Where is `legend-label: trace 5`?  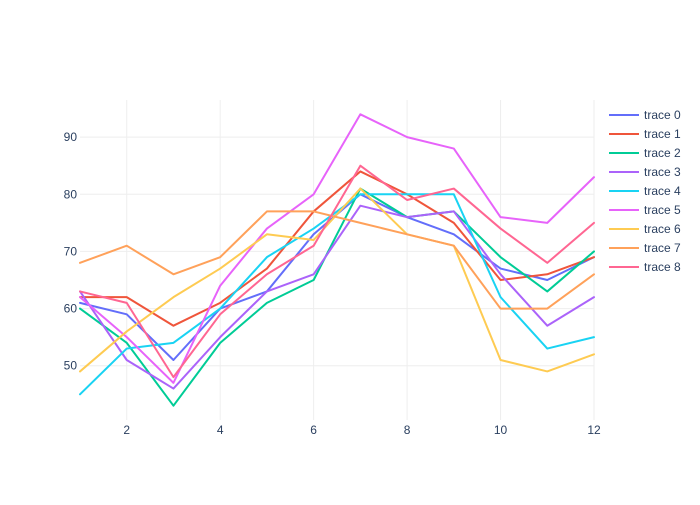 legend-label: trace 5 is located at coordinates (662, 210).